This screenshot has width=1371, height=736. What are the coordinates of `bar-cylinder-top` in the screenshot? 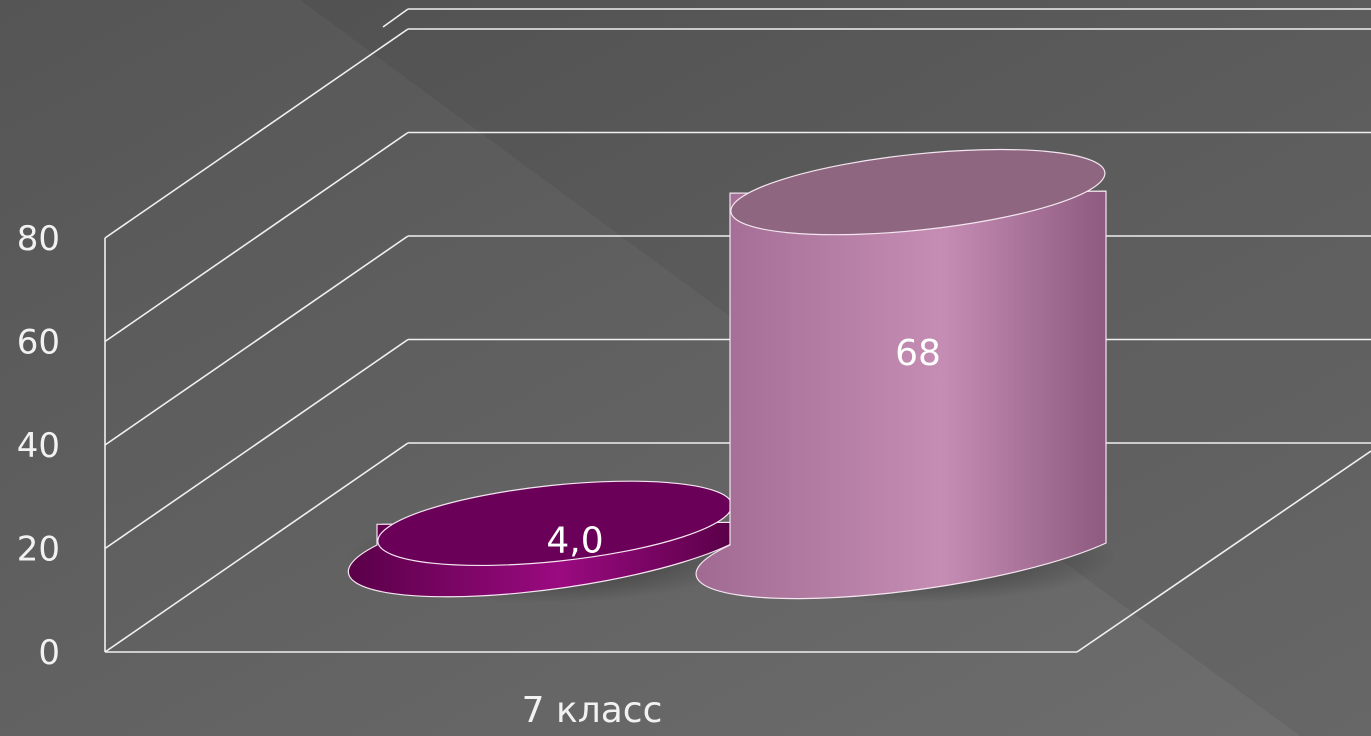 It's located at (918, 192).